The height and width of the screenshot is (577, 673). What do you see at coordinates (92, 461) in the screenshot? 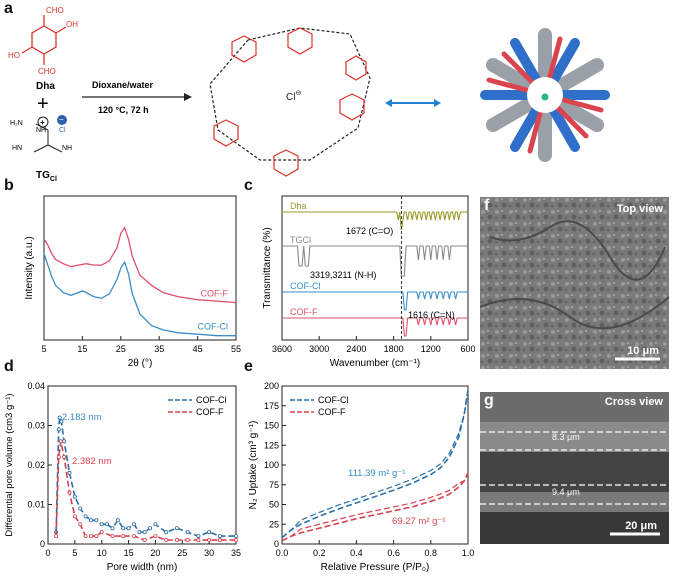
I see `annotation-peak-cof-f: 2.382 nm` at bounding box center [92, 461].